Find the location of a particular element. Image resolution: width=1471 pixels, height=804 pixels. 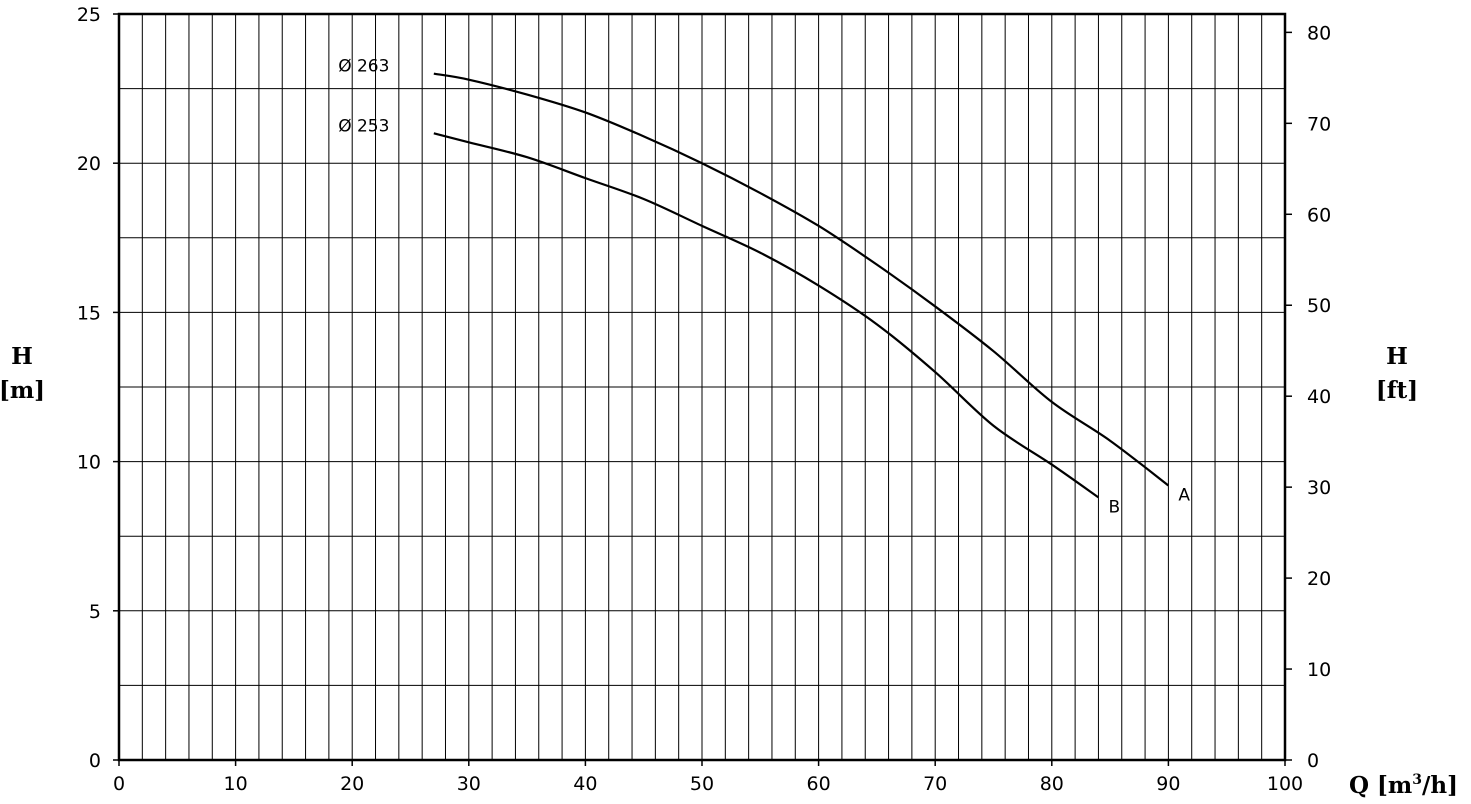

y-axis-right-title-line1: H is located at coordinates (1397, 356).